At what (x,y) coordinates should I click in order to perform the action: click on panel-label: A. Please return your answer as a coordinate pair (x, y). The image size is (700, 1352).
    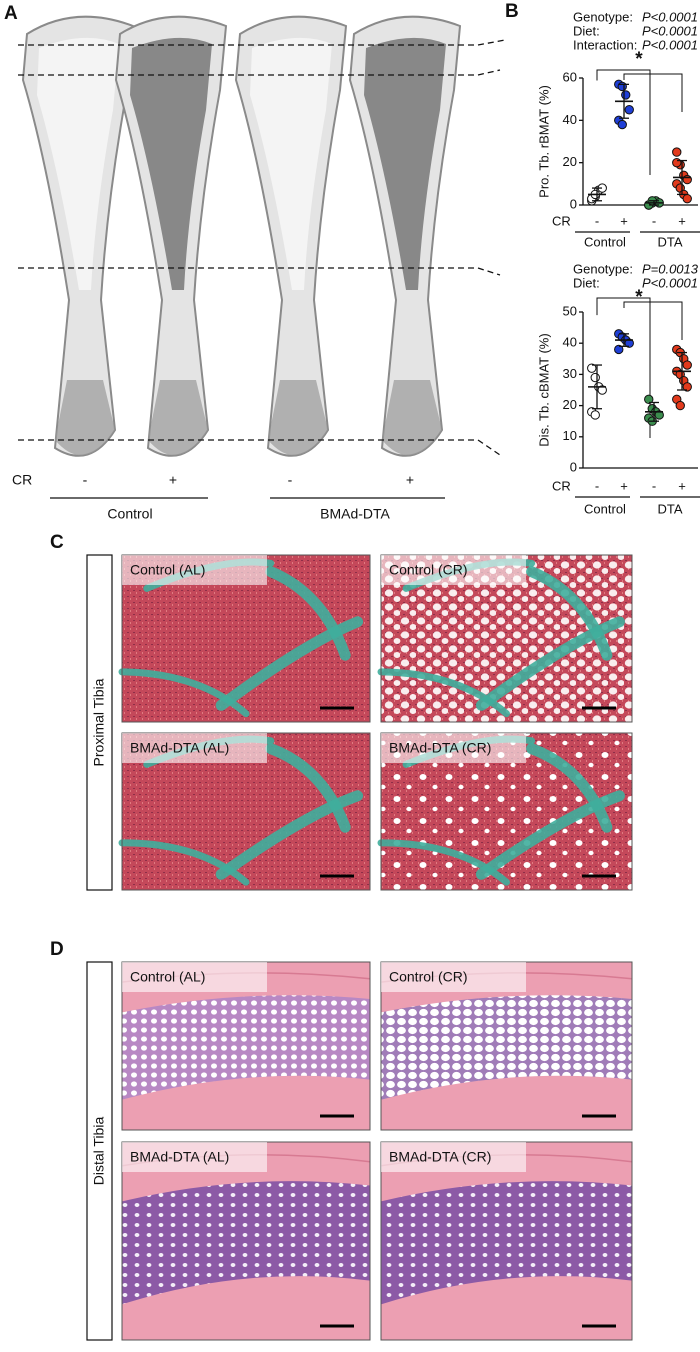
    Looking at the image, I should click on (11, 13).